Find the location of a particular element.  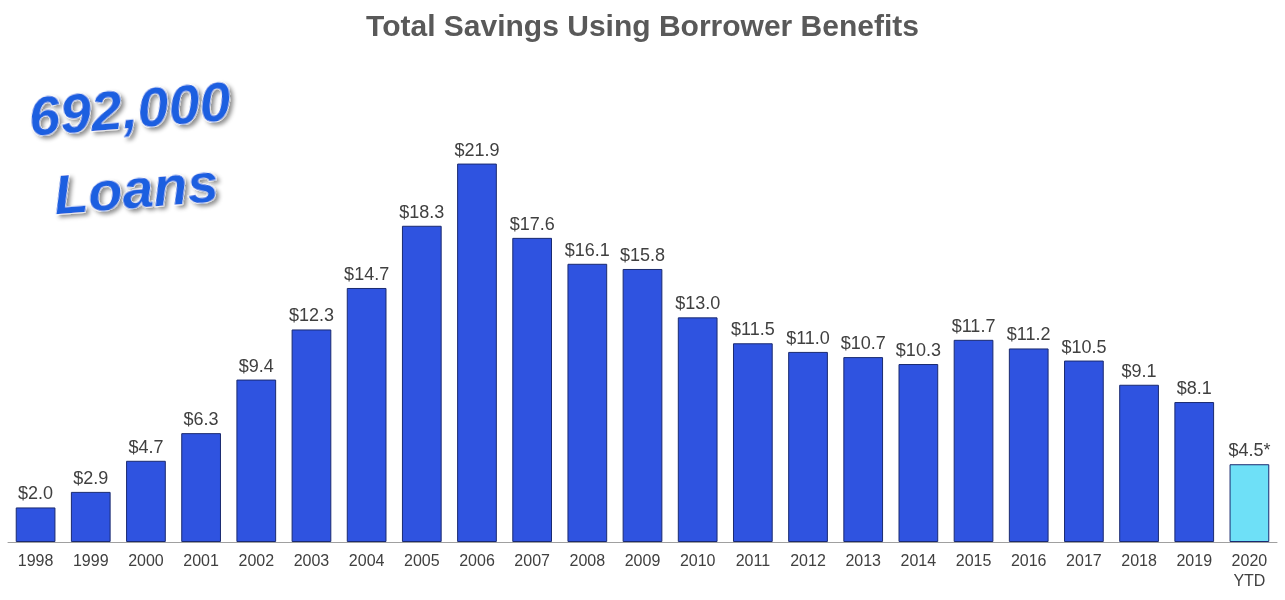

x-tick-label: 2018 is located at coordinates (1139, 560).